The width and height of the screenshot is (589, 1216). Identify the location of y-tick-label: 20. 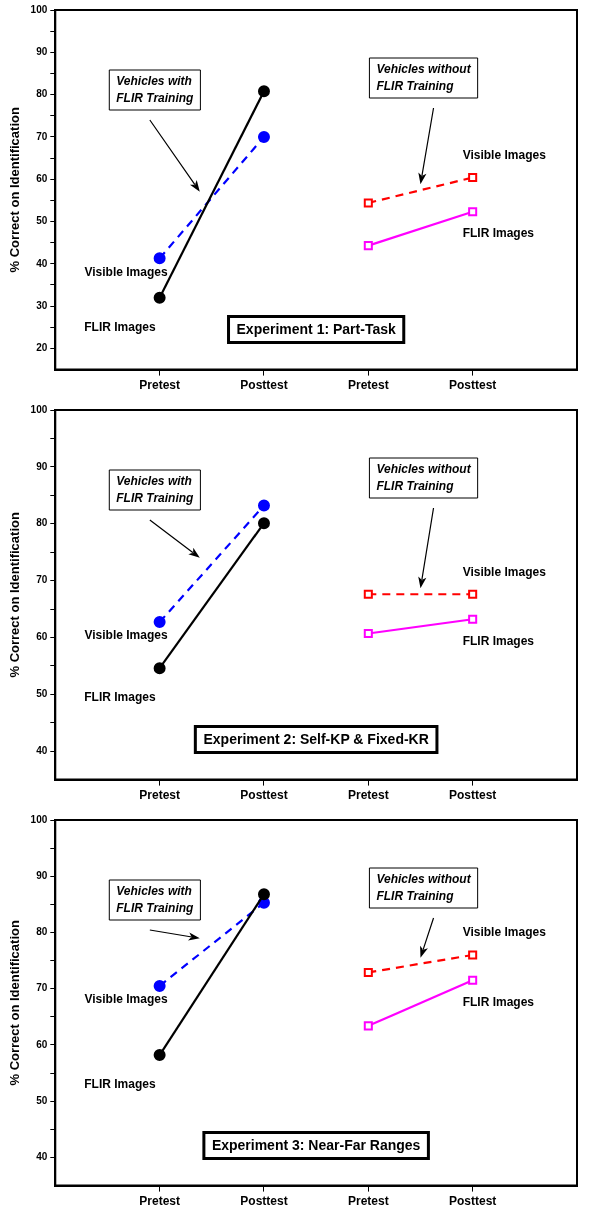
(42, 348).